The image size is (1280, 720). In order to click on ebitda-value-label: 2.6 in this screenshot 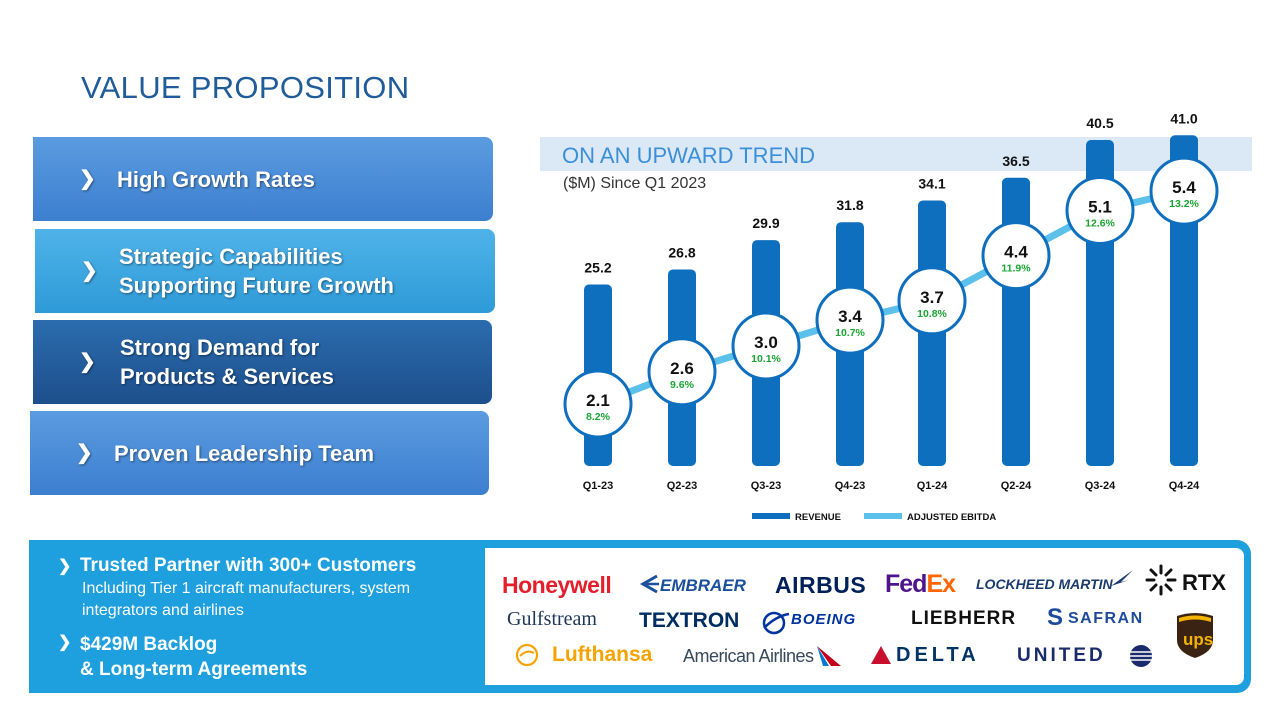, I will do `click(682, 368)`.